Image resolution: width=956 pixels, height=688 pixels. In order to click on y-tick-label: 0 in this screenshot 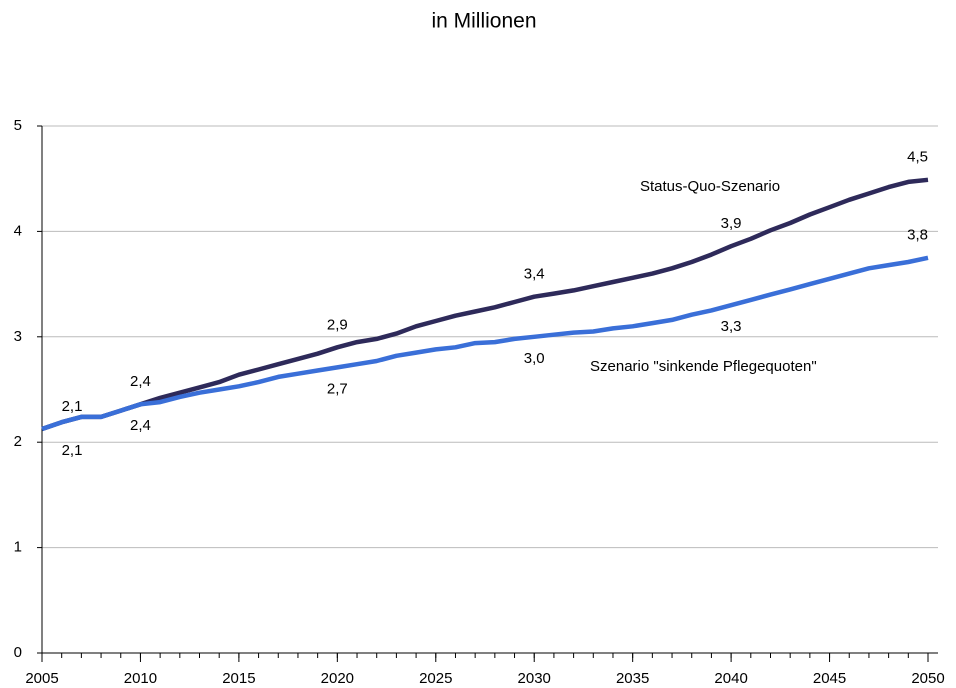, I will do `click(18, 652)`.